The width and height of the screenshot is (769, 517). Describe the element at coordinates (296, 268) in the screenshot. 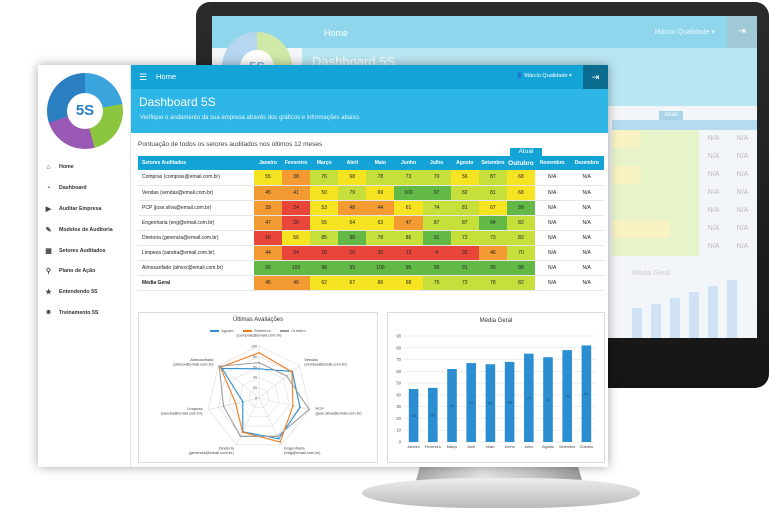

I see `score-cell: 100` at that location.